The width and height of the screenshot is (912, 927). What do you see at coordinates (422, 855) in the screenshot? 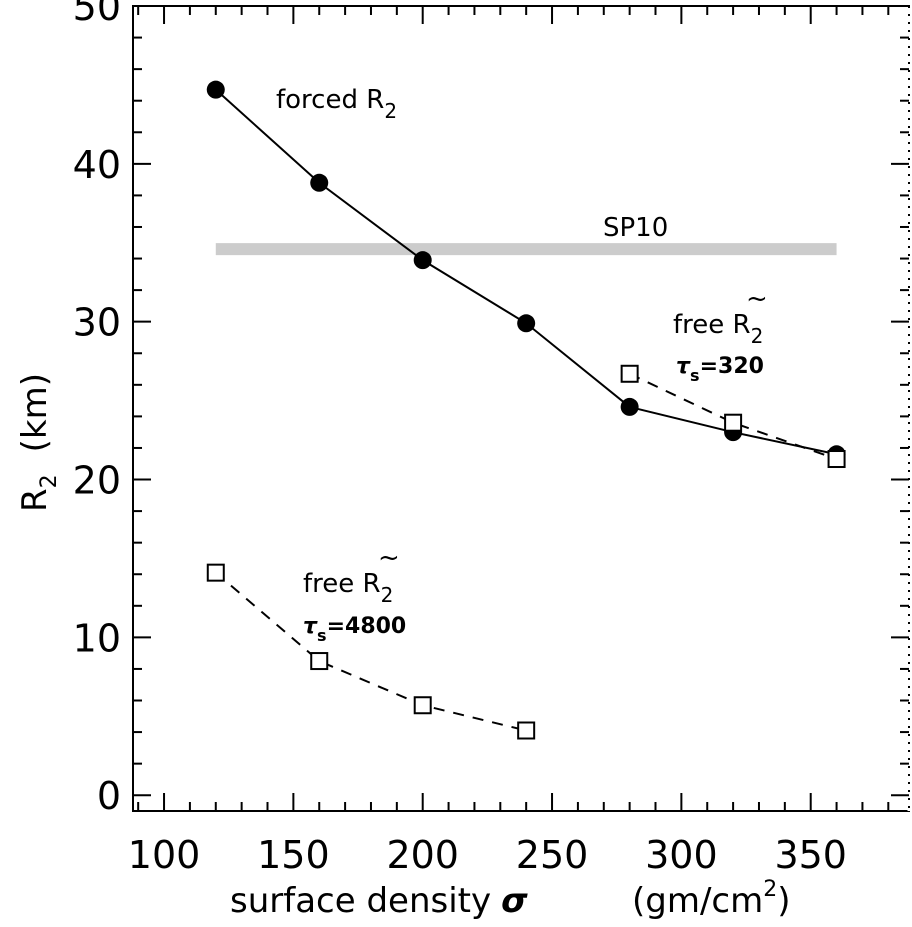
I see `x-tick-label: 200` at bounding box center [422, 855].